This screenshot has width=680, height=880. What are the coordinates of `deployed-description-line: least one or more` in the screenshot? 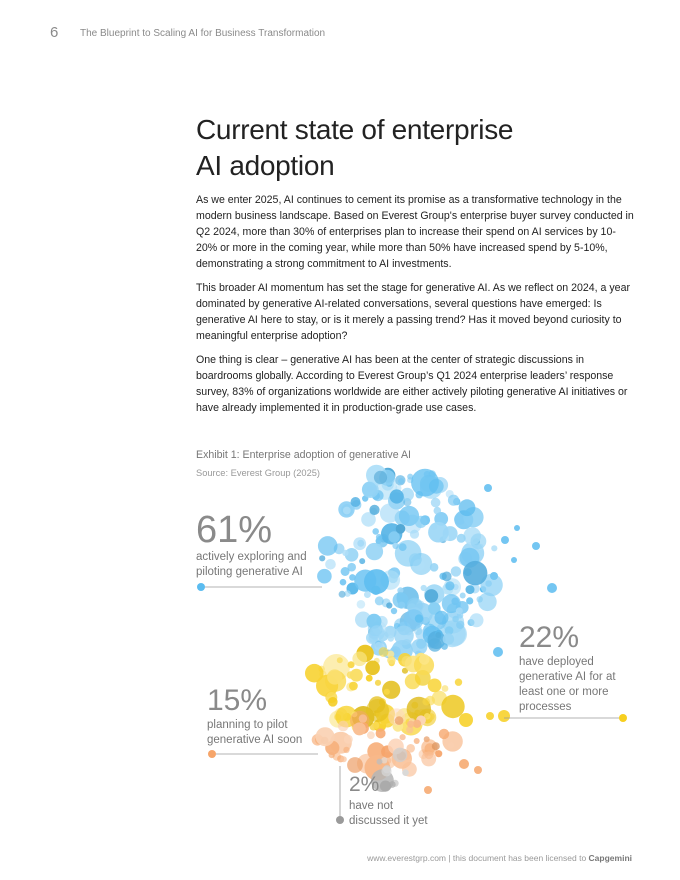 It's located at (564, 692).